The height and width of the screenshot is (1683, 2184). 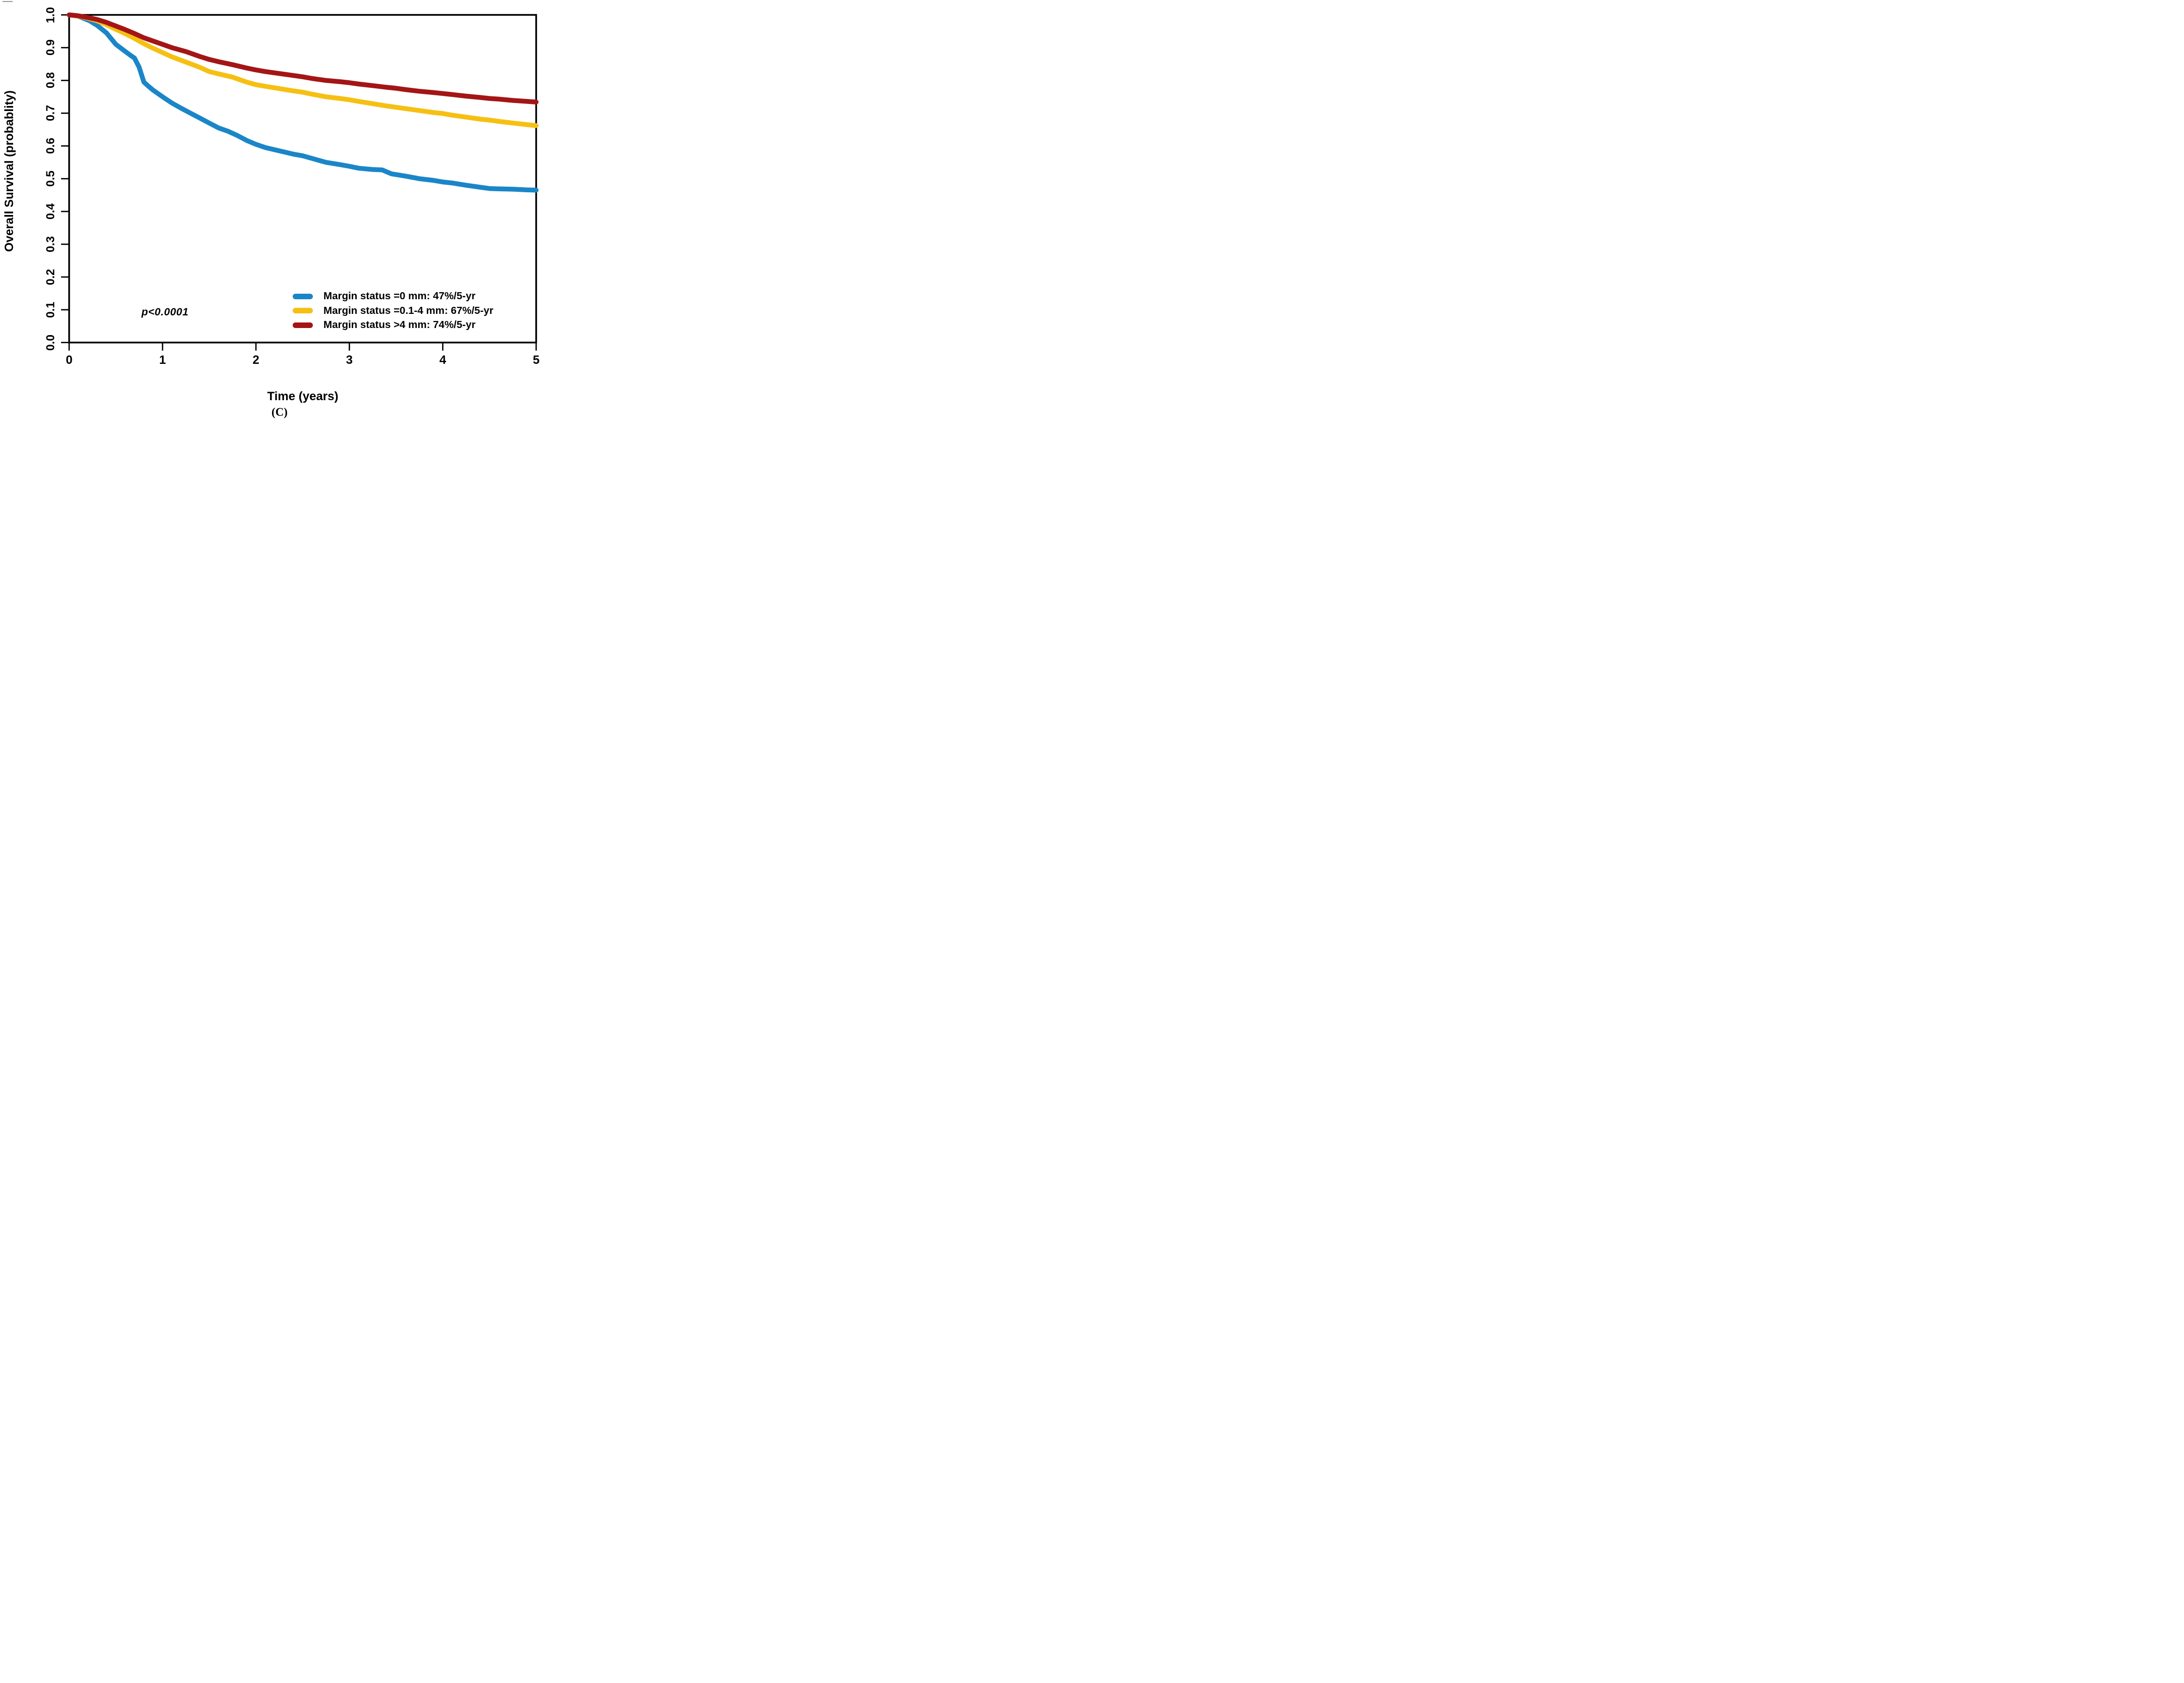 I want to click on legend-label: Margin status =0 mm: 47%/5-yr, so click(x=399, y=296).